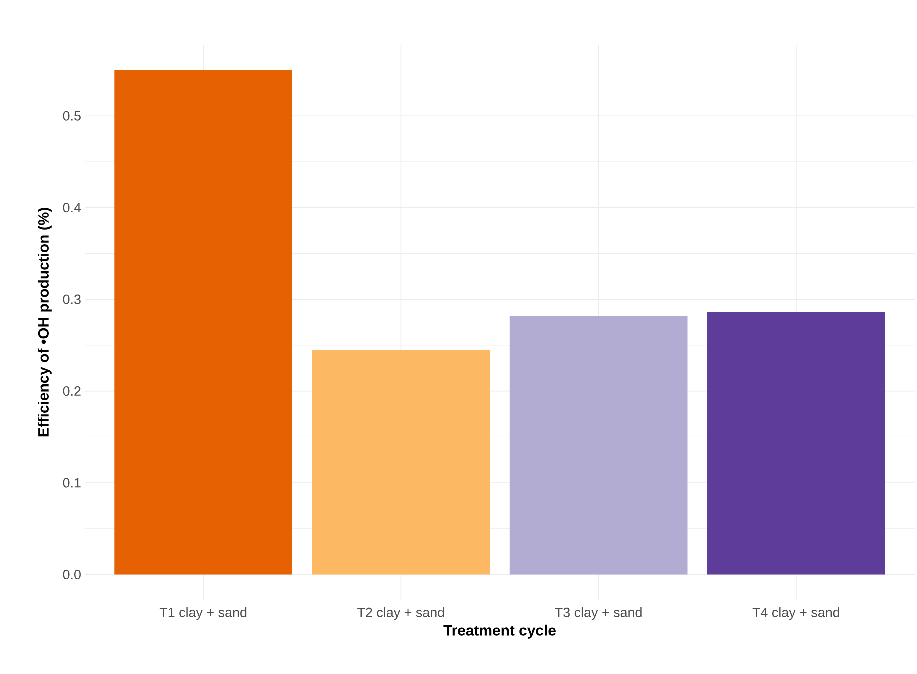  What do you see at coordinates (45, 322) in the screenshot?
I see `y-axis-title: Efficiency of •OH production (%)` at bounding box center [45, 322].